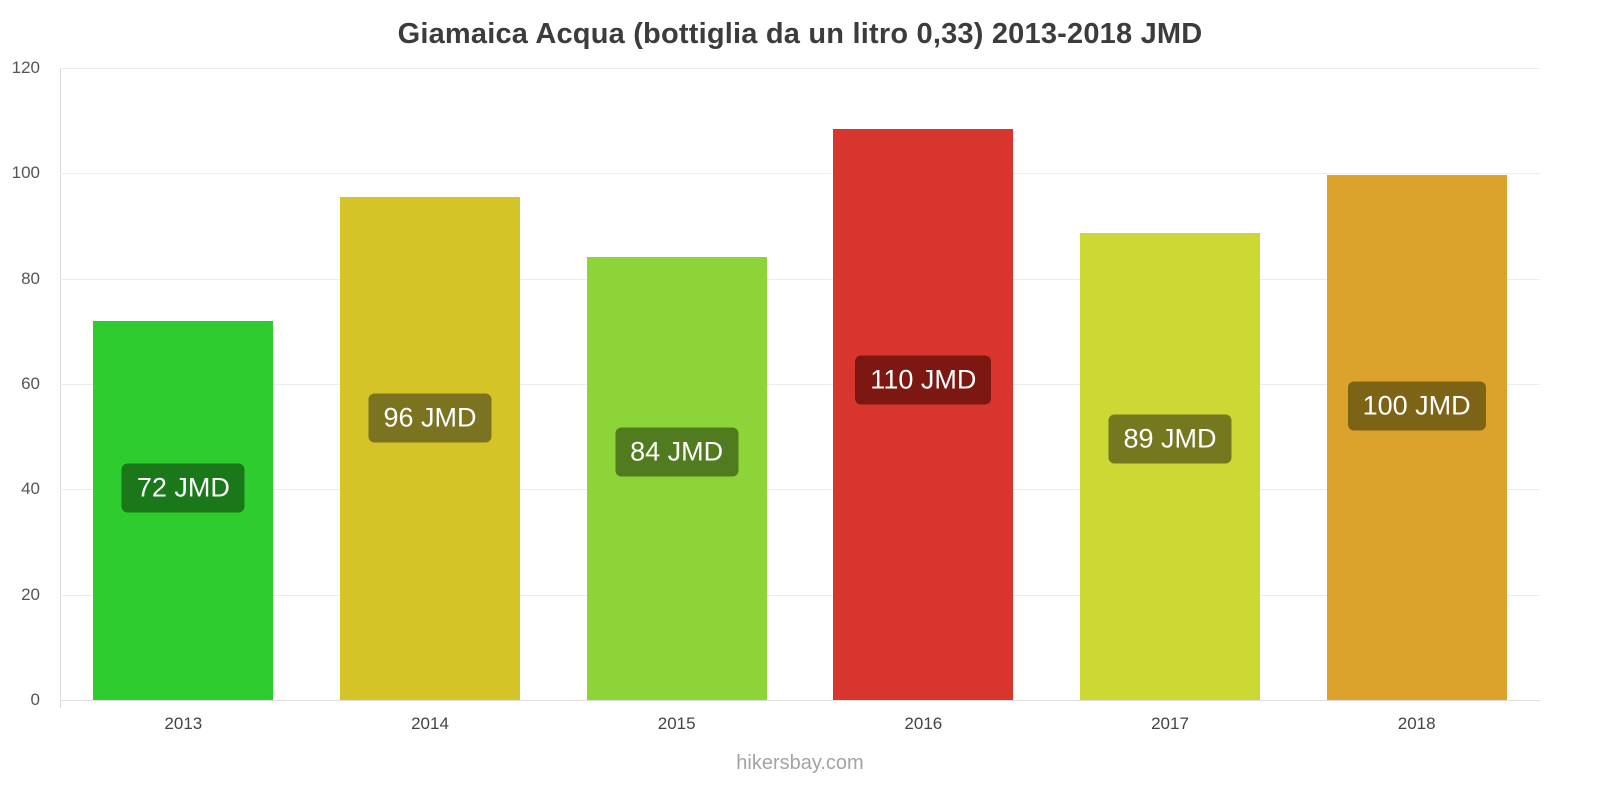  Describe the element at coordinates (923, 380) in the screenshot. I see `bar-value-label-2016: 110 JMD` at that location.